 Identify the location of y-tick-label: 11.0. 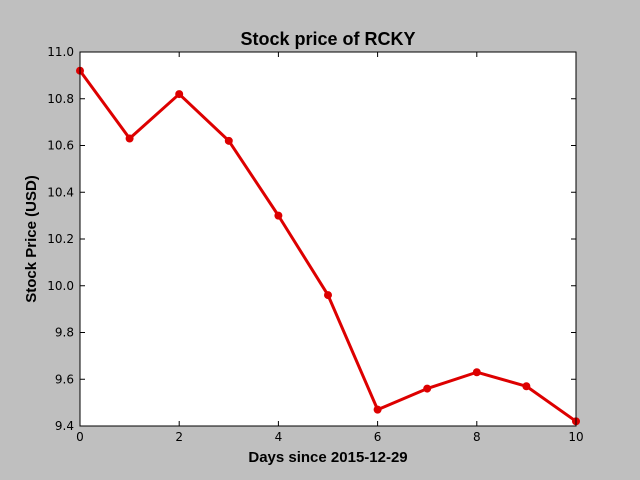
(60, 52).